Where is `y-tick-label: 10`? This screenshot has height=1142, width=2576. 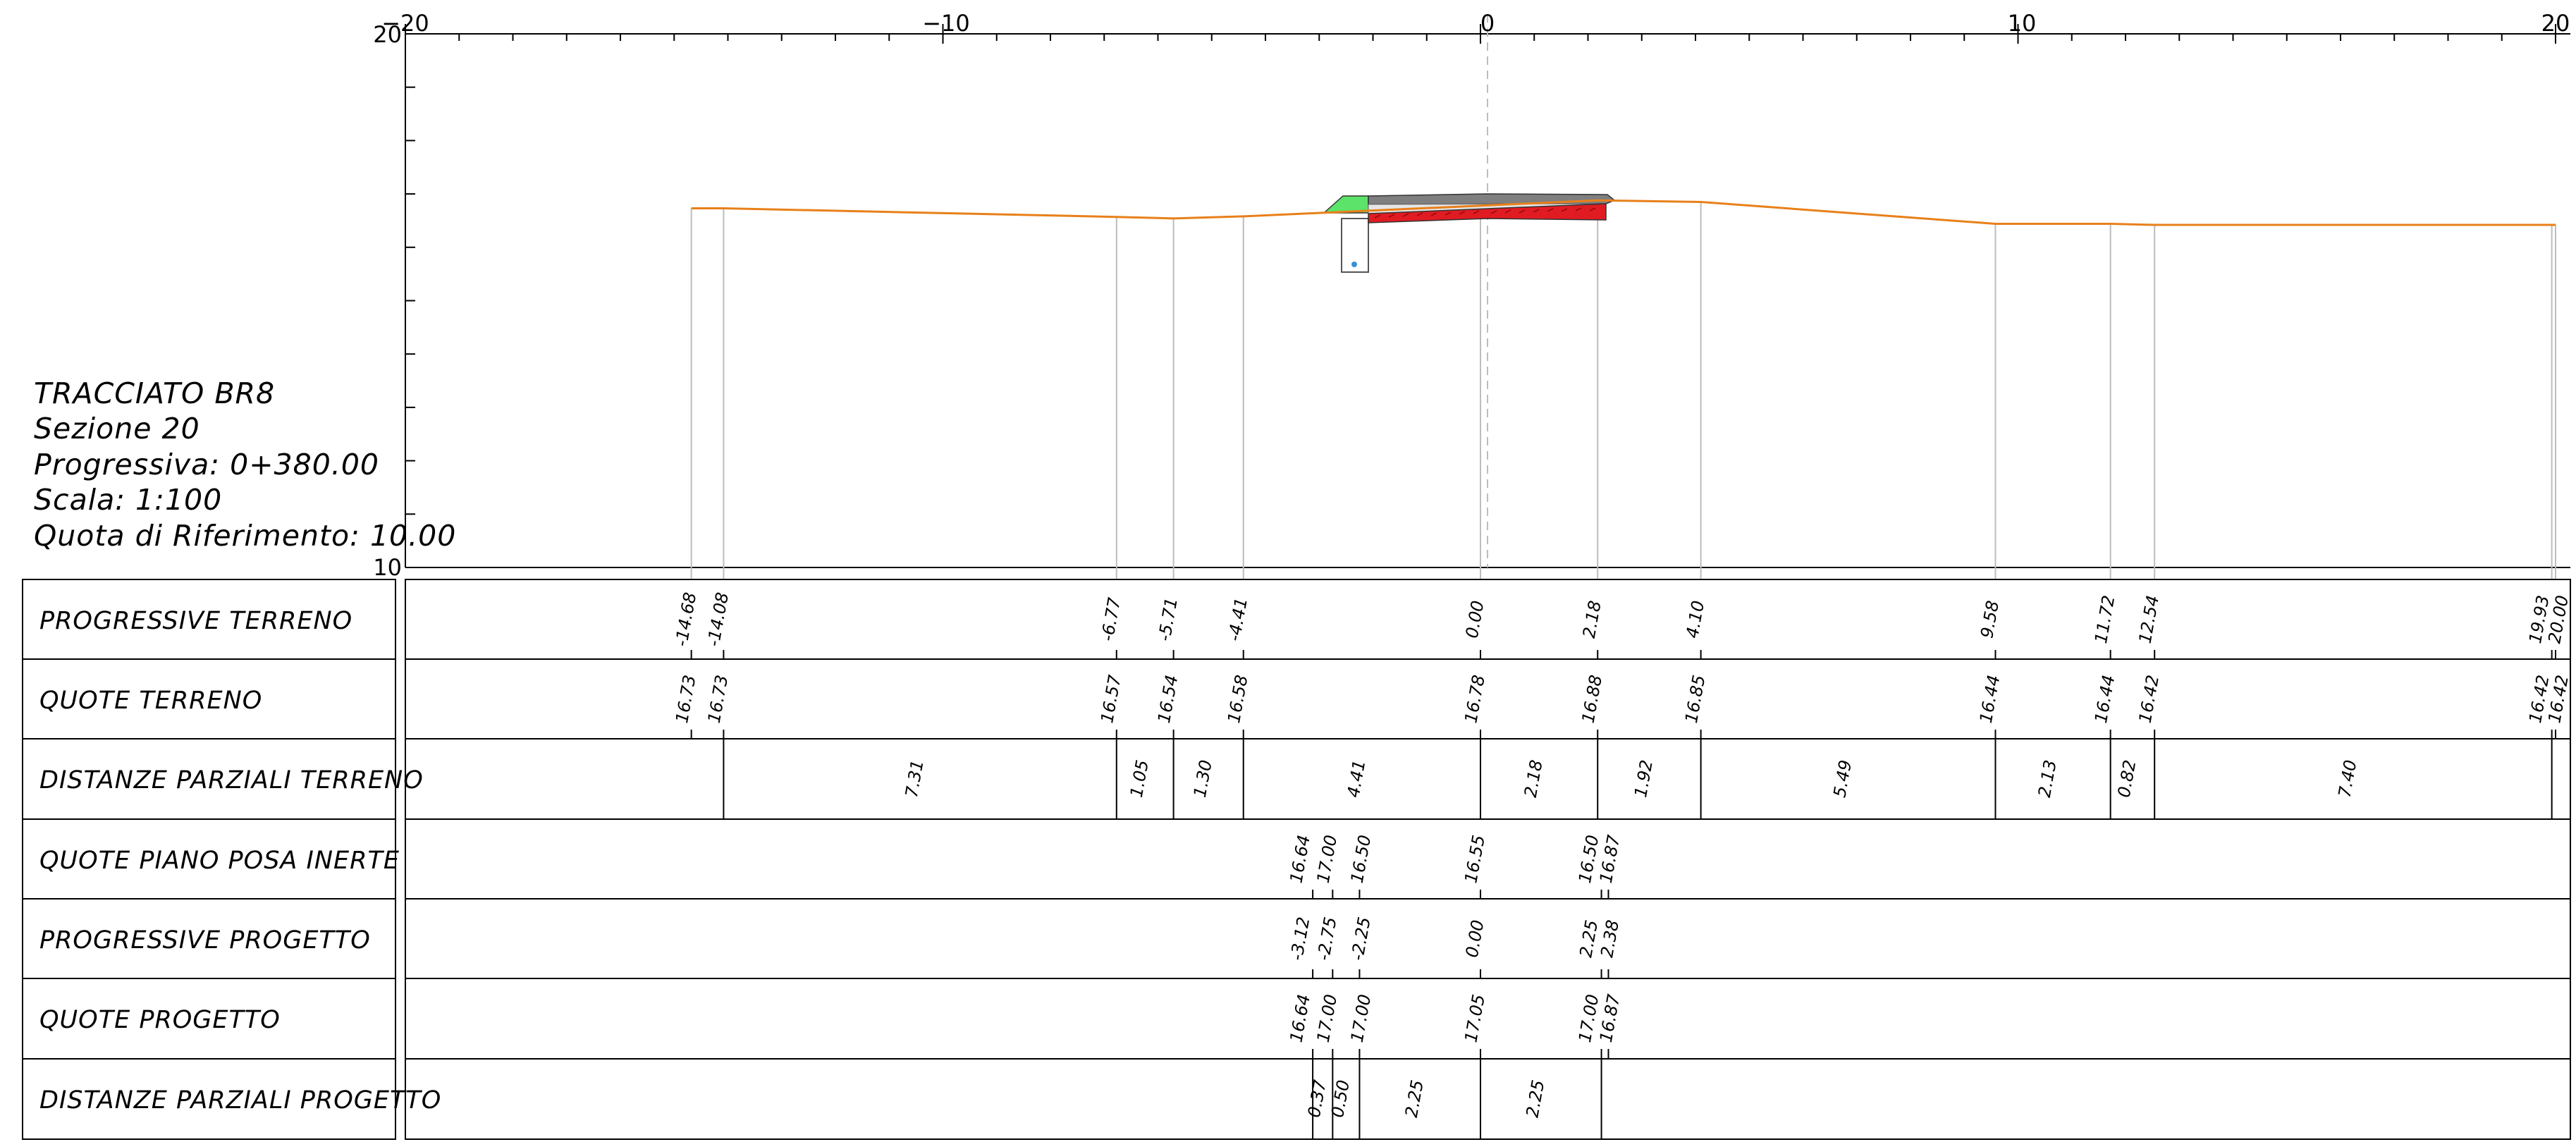
y-tick-label: 10 is located at coordinates (387, 567).